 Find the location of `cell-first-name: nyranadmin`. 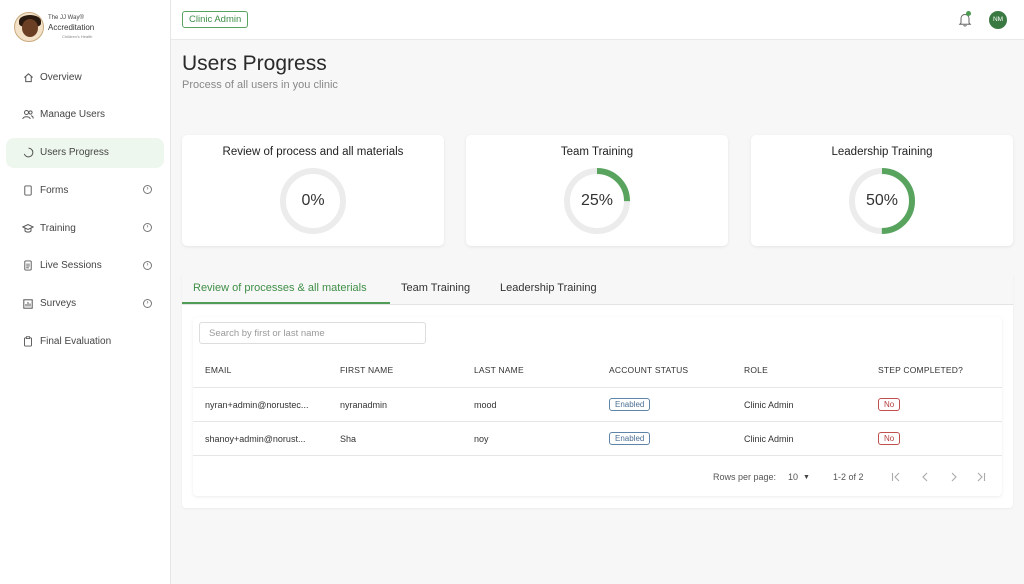

cell-first-name: nyranadmin is located at coordinates (364, 405).